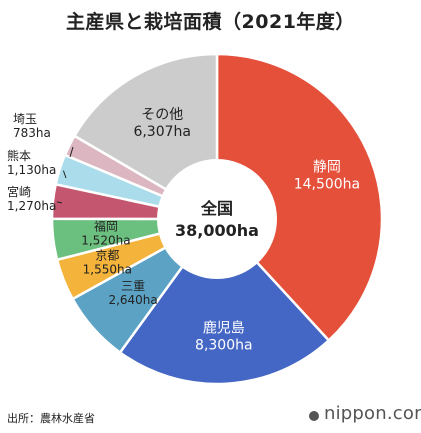 The image size is (421, 433). I want to click on slice-value-label-7: 783ha, so click(32, 133).